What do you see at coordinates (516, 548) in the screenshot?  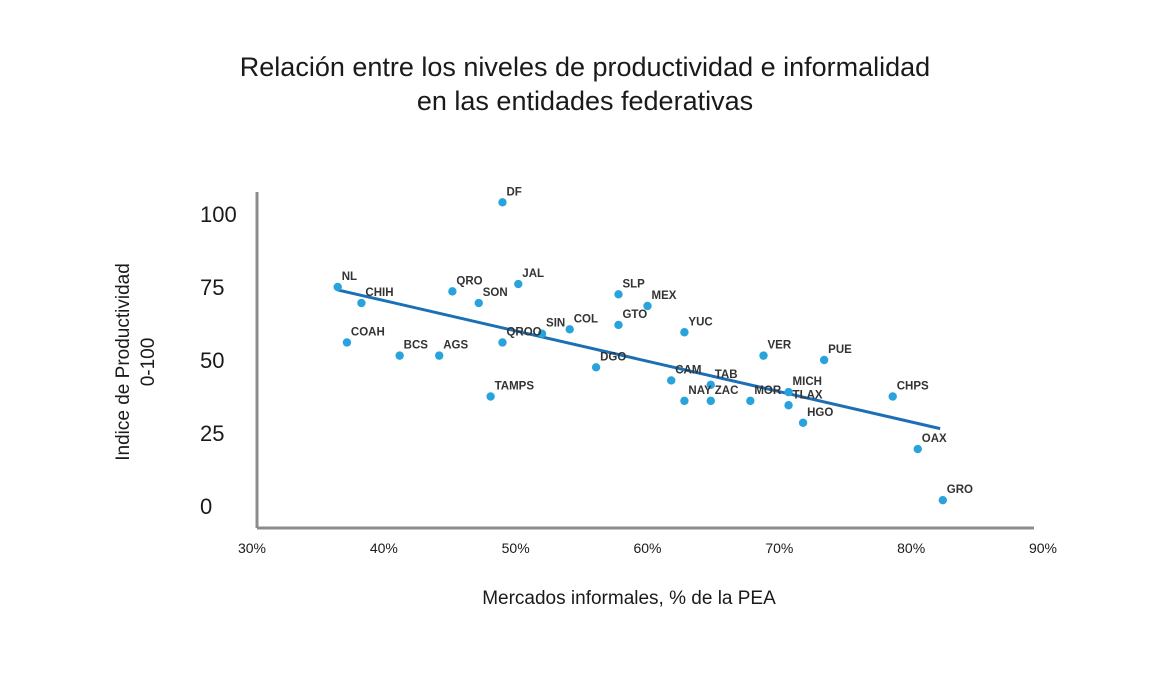 I see `x-tick-label: 50%` at bounding box center [516, 548].